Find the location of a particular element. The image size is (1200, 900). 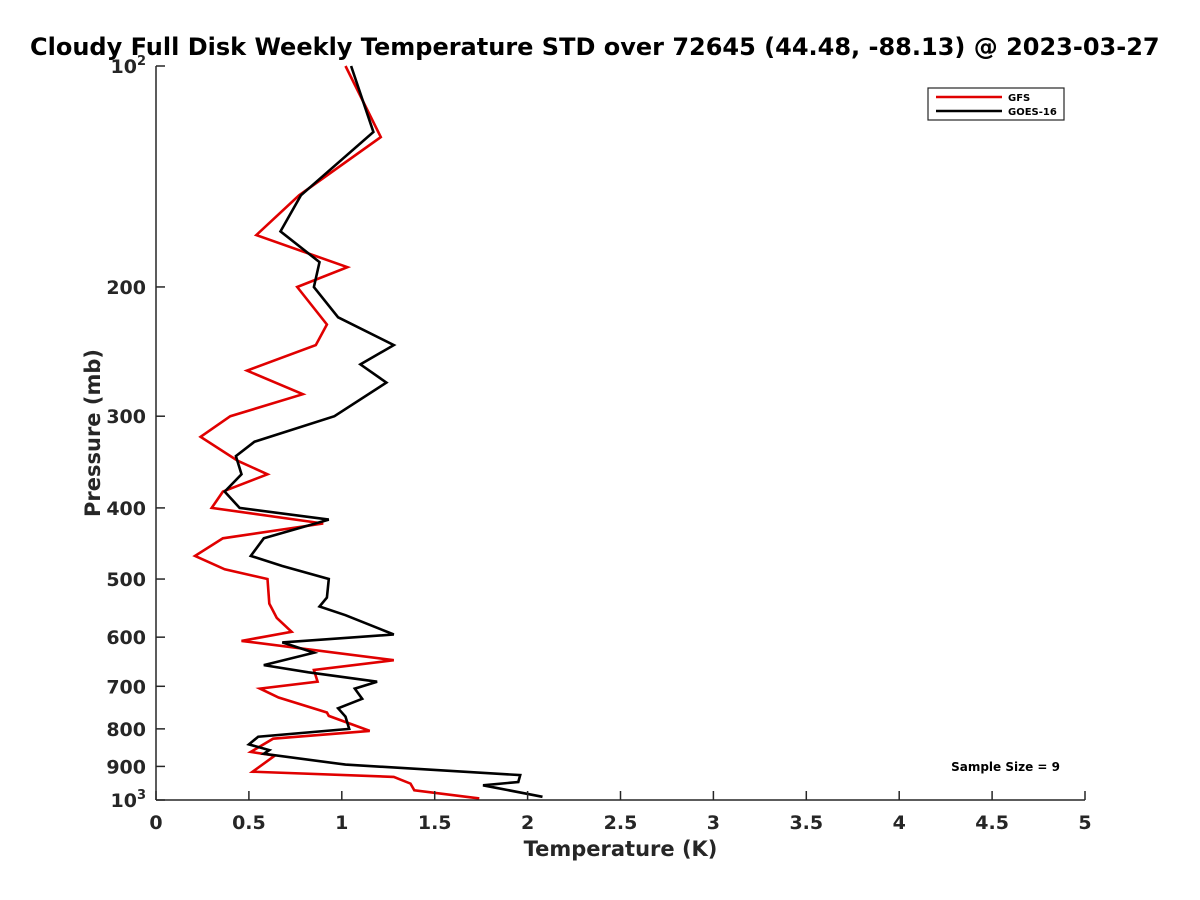

x-tick-label: 5 is located at coordinates (1084, 823).